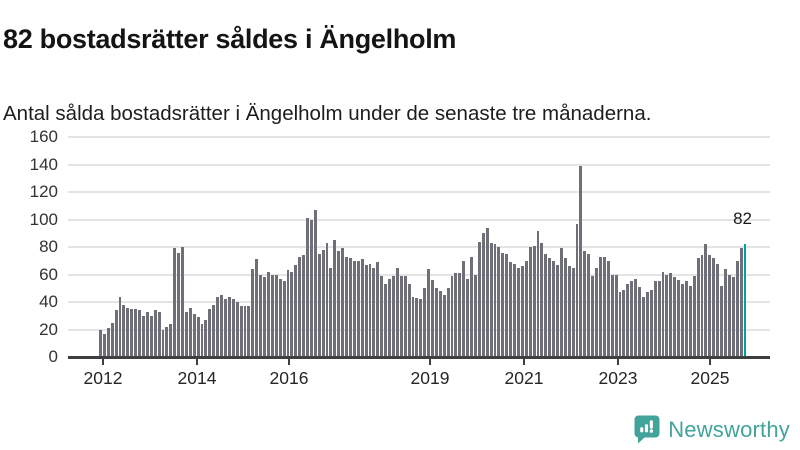 The image size is (800, 450). I want to click on latest-value-label: 82, so click(742, 218).